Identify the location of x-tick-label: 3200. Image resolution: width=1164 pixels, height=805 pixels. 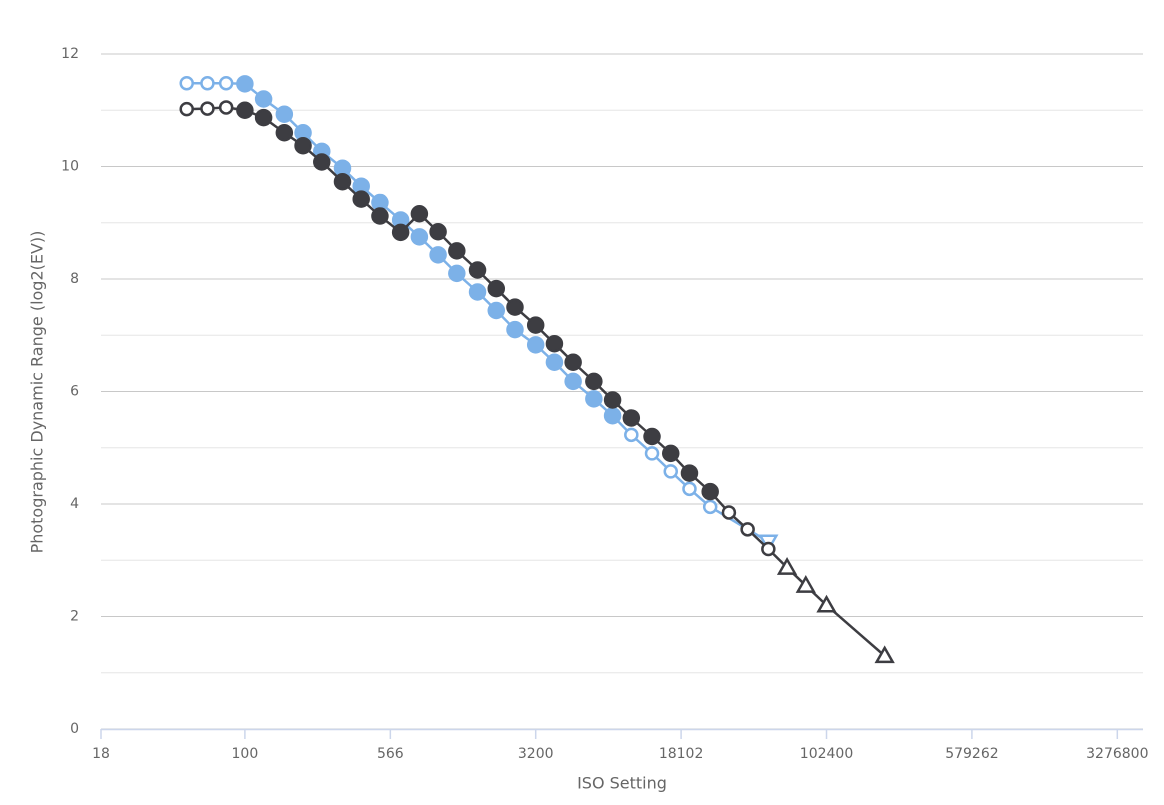
(536, 754).